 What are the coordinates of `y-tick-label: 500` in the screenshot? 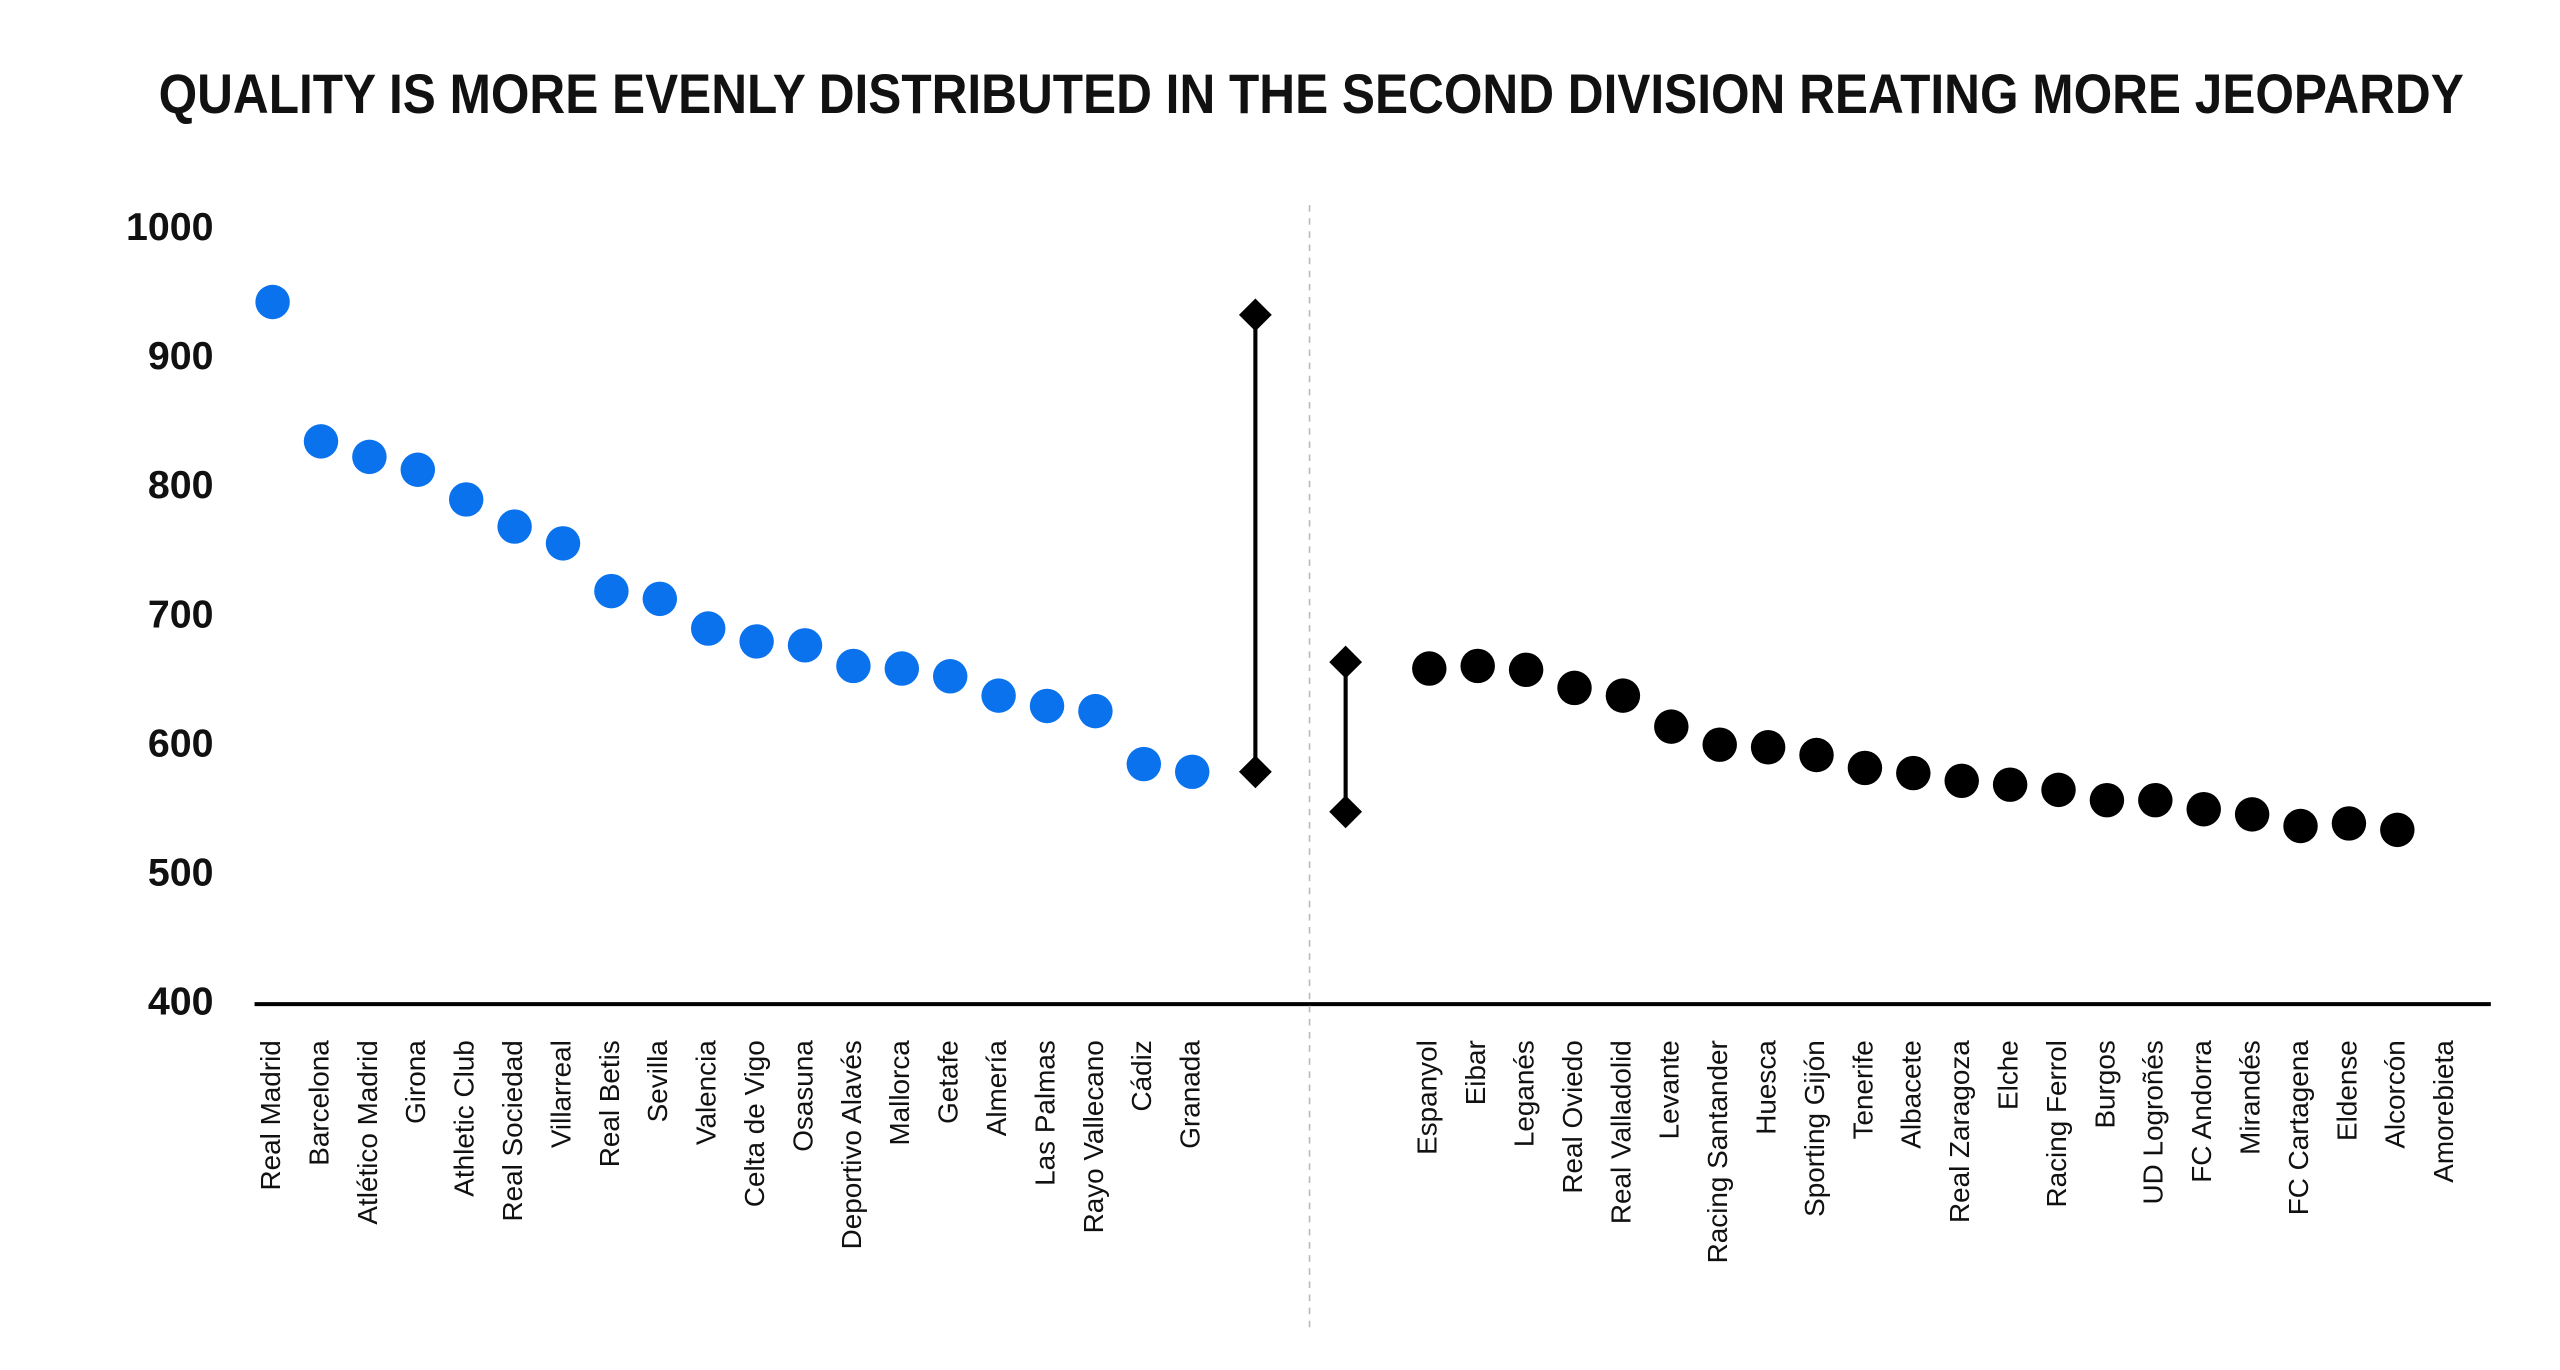 It's located at (181, 872).